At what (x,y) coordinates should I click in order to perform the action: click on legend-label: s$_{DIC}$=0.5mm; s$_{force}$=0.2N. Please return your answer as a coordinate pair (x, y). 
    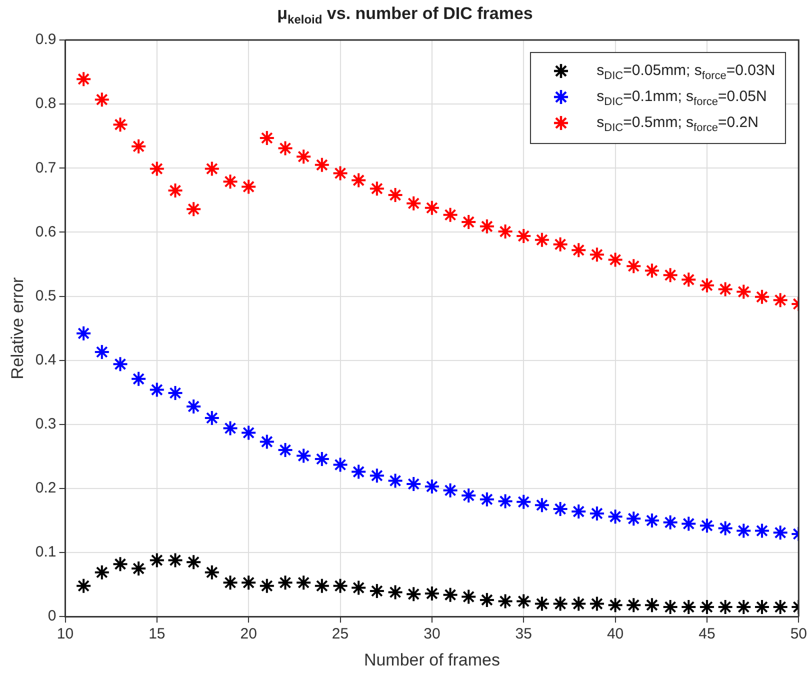
    Looking at the image, I should click on (677, 124).